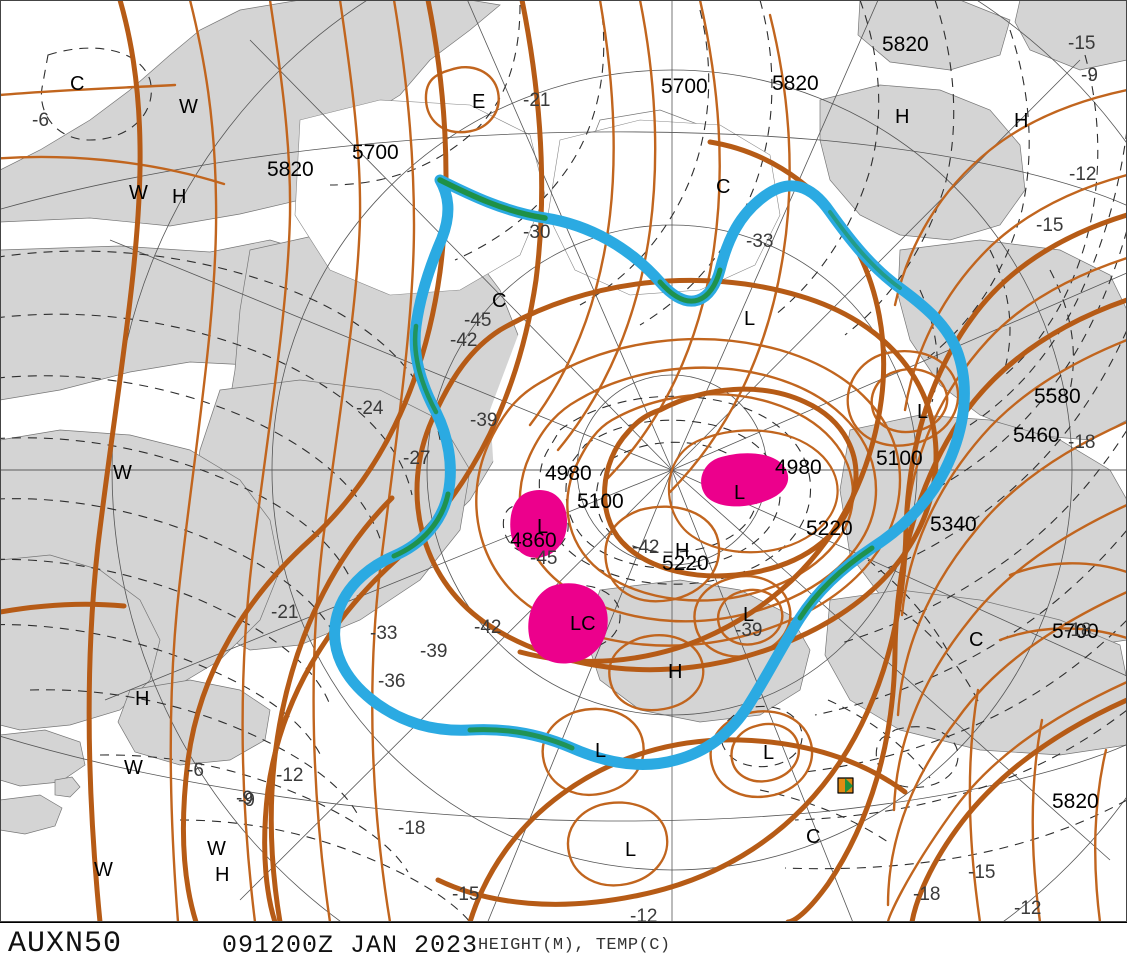 This screenshot has width=1127, height=964. I want to click on center-label-7: H, so click(1021, 121).